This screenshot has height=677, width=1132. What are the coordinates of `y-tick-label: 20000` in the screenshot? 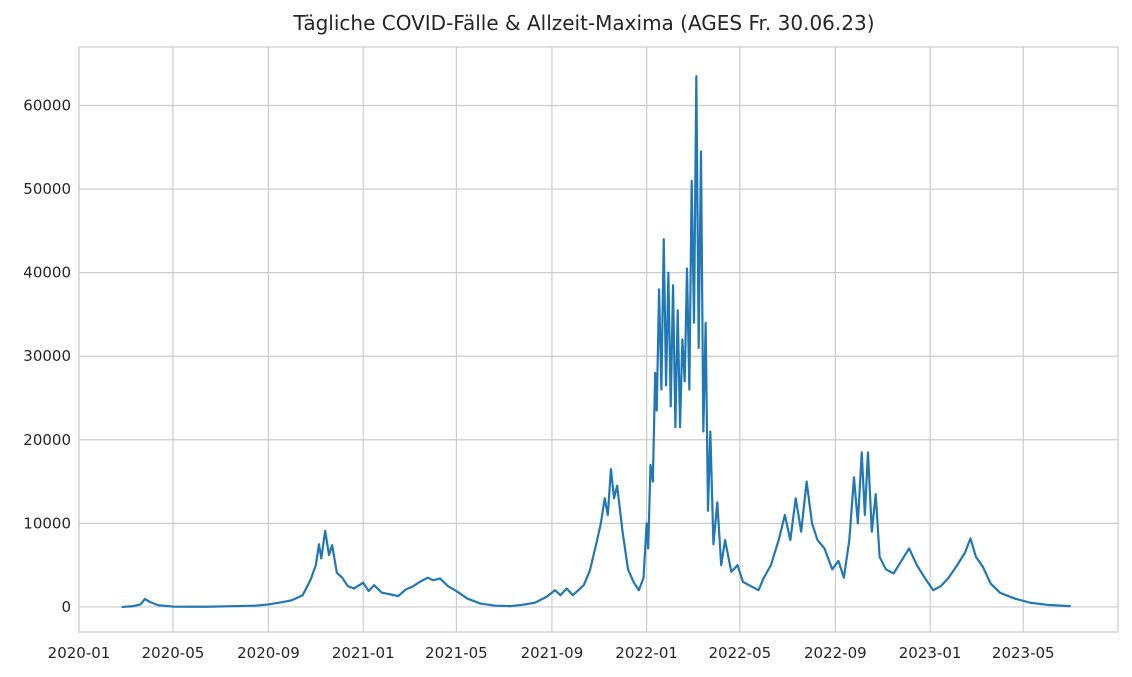 It's located at (47, 440).